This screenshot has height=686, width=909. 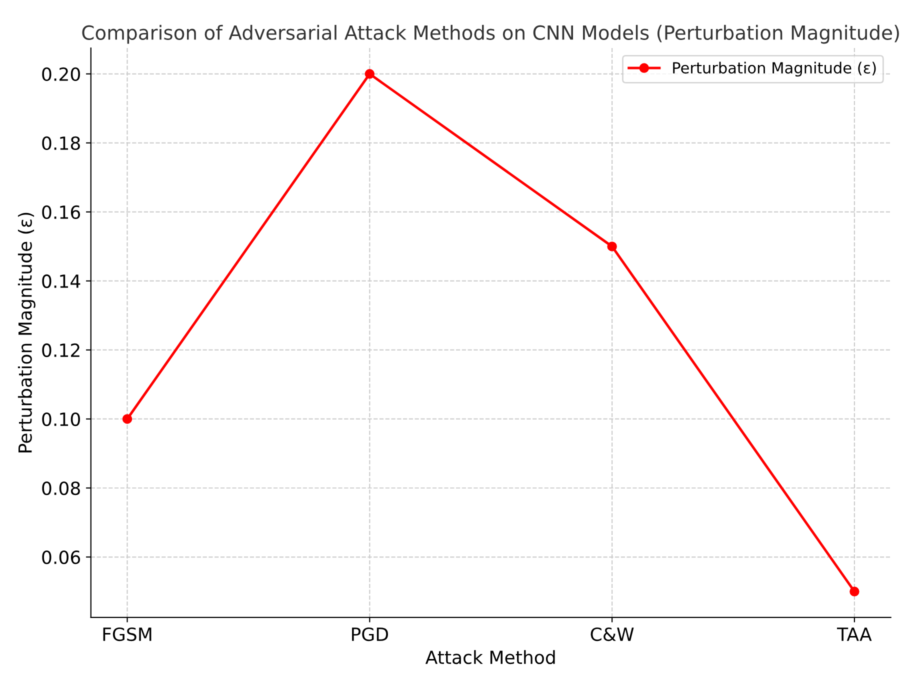 What do you see at coordinates (61, 212) in the screenshot?
I see `y-tick-label: 0.16` at bounding box center [61, 212].